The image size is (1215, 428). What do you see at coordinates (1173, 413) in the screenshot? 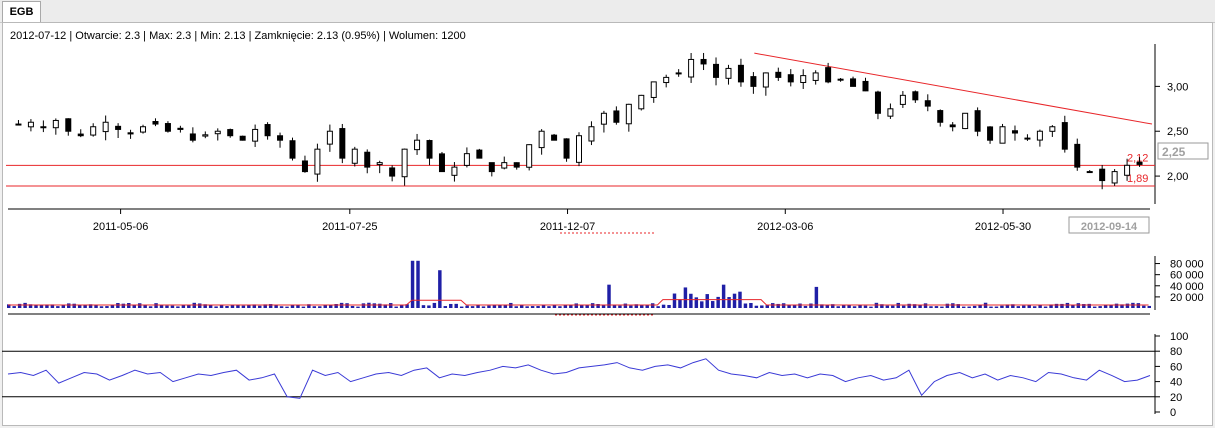
I see `rsi-y-tick-label: 0` at bounding box center [1173, 413].